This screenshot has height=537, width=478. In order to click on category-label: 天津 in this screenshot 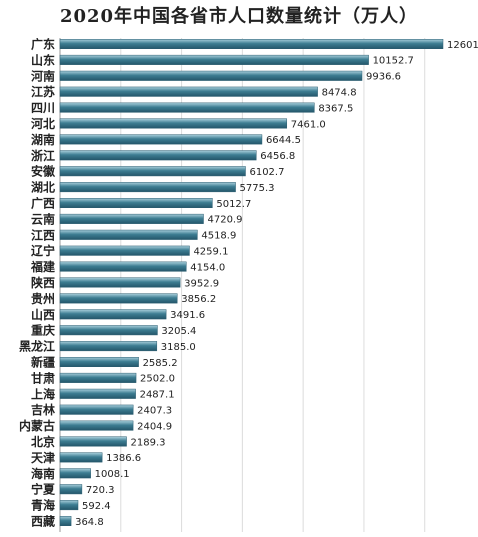, I will do `click(43, 457)`.